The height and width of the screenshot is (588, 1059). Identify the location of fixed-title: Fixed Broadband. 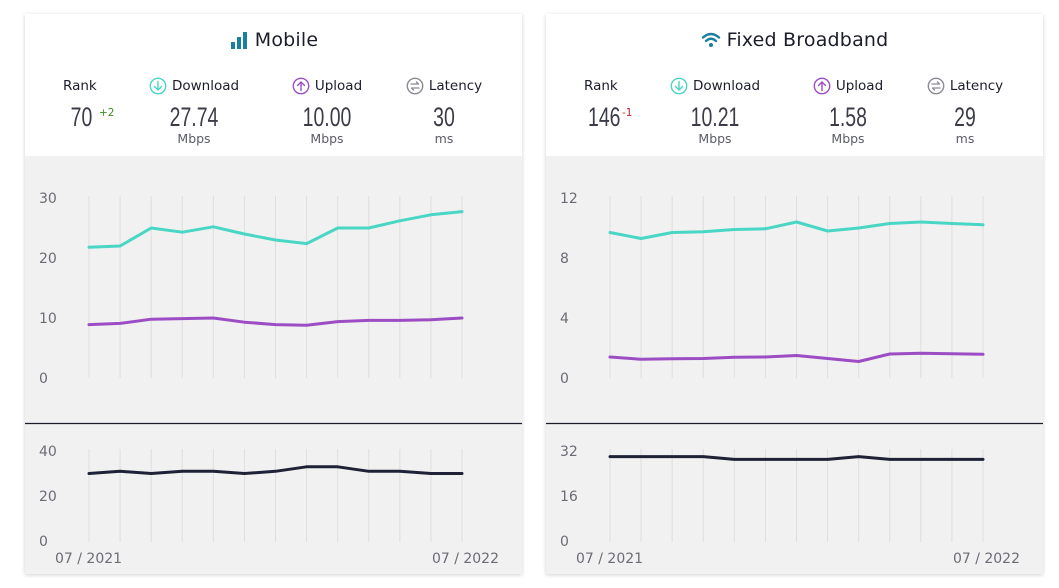
(794, 40).